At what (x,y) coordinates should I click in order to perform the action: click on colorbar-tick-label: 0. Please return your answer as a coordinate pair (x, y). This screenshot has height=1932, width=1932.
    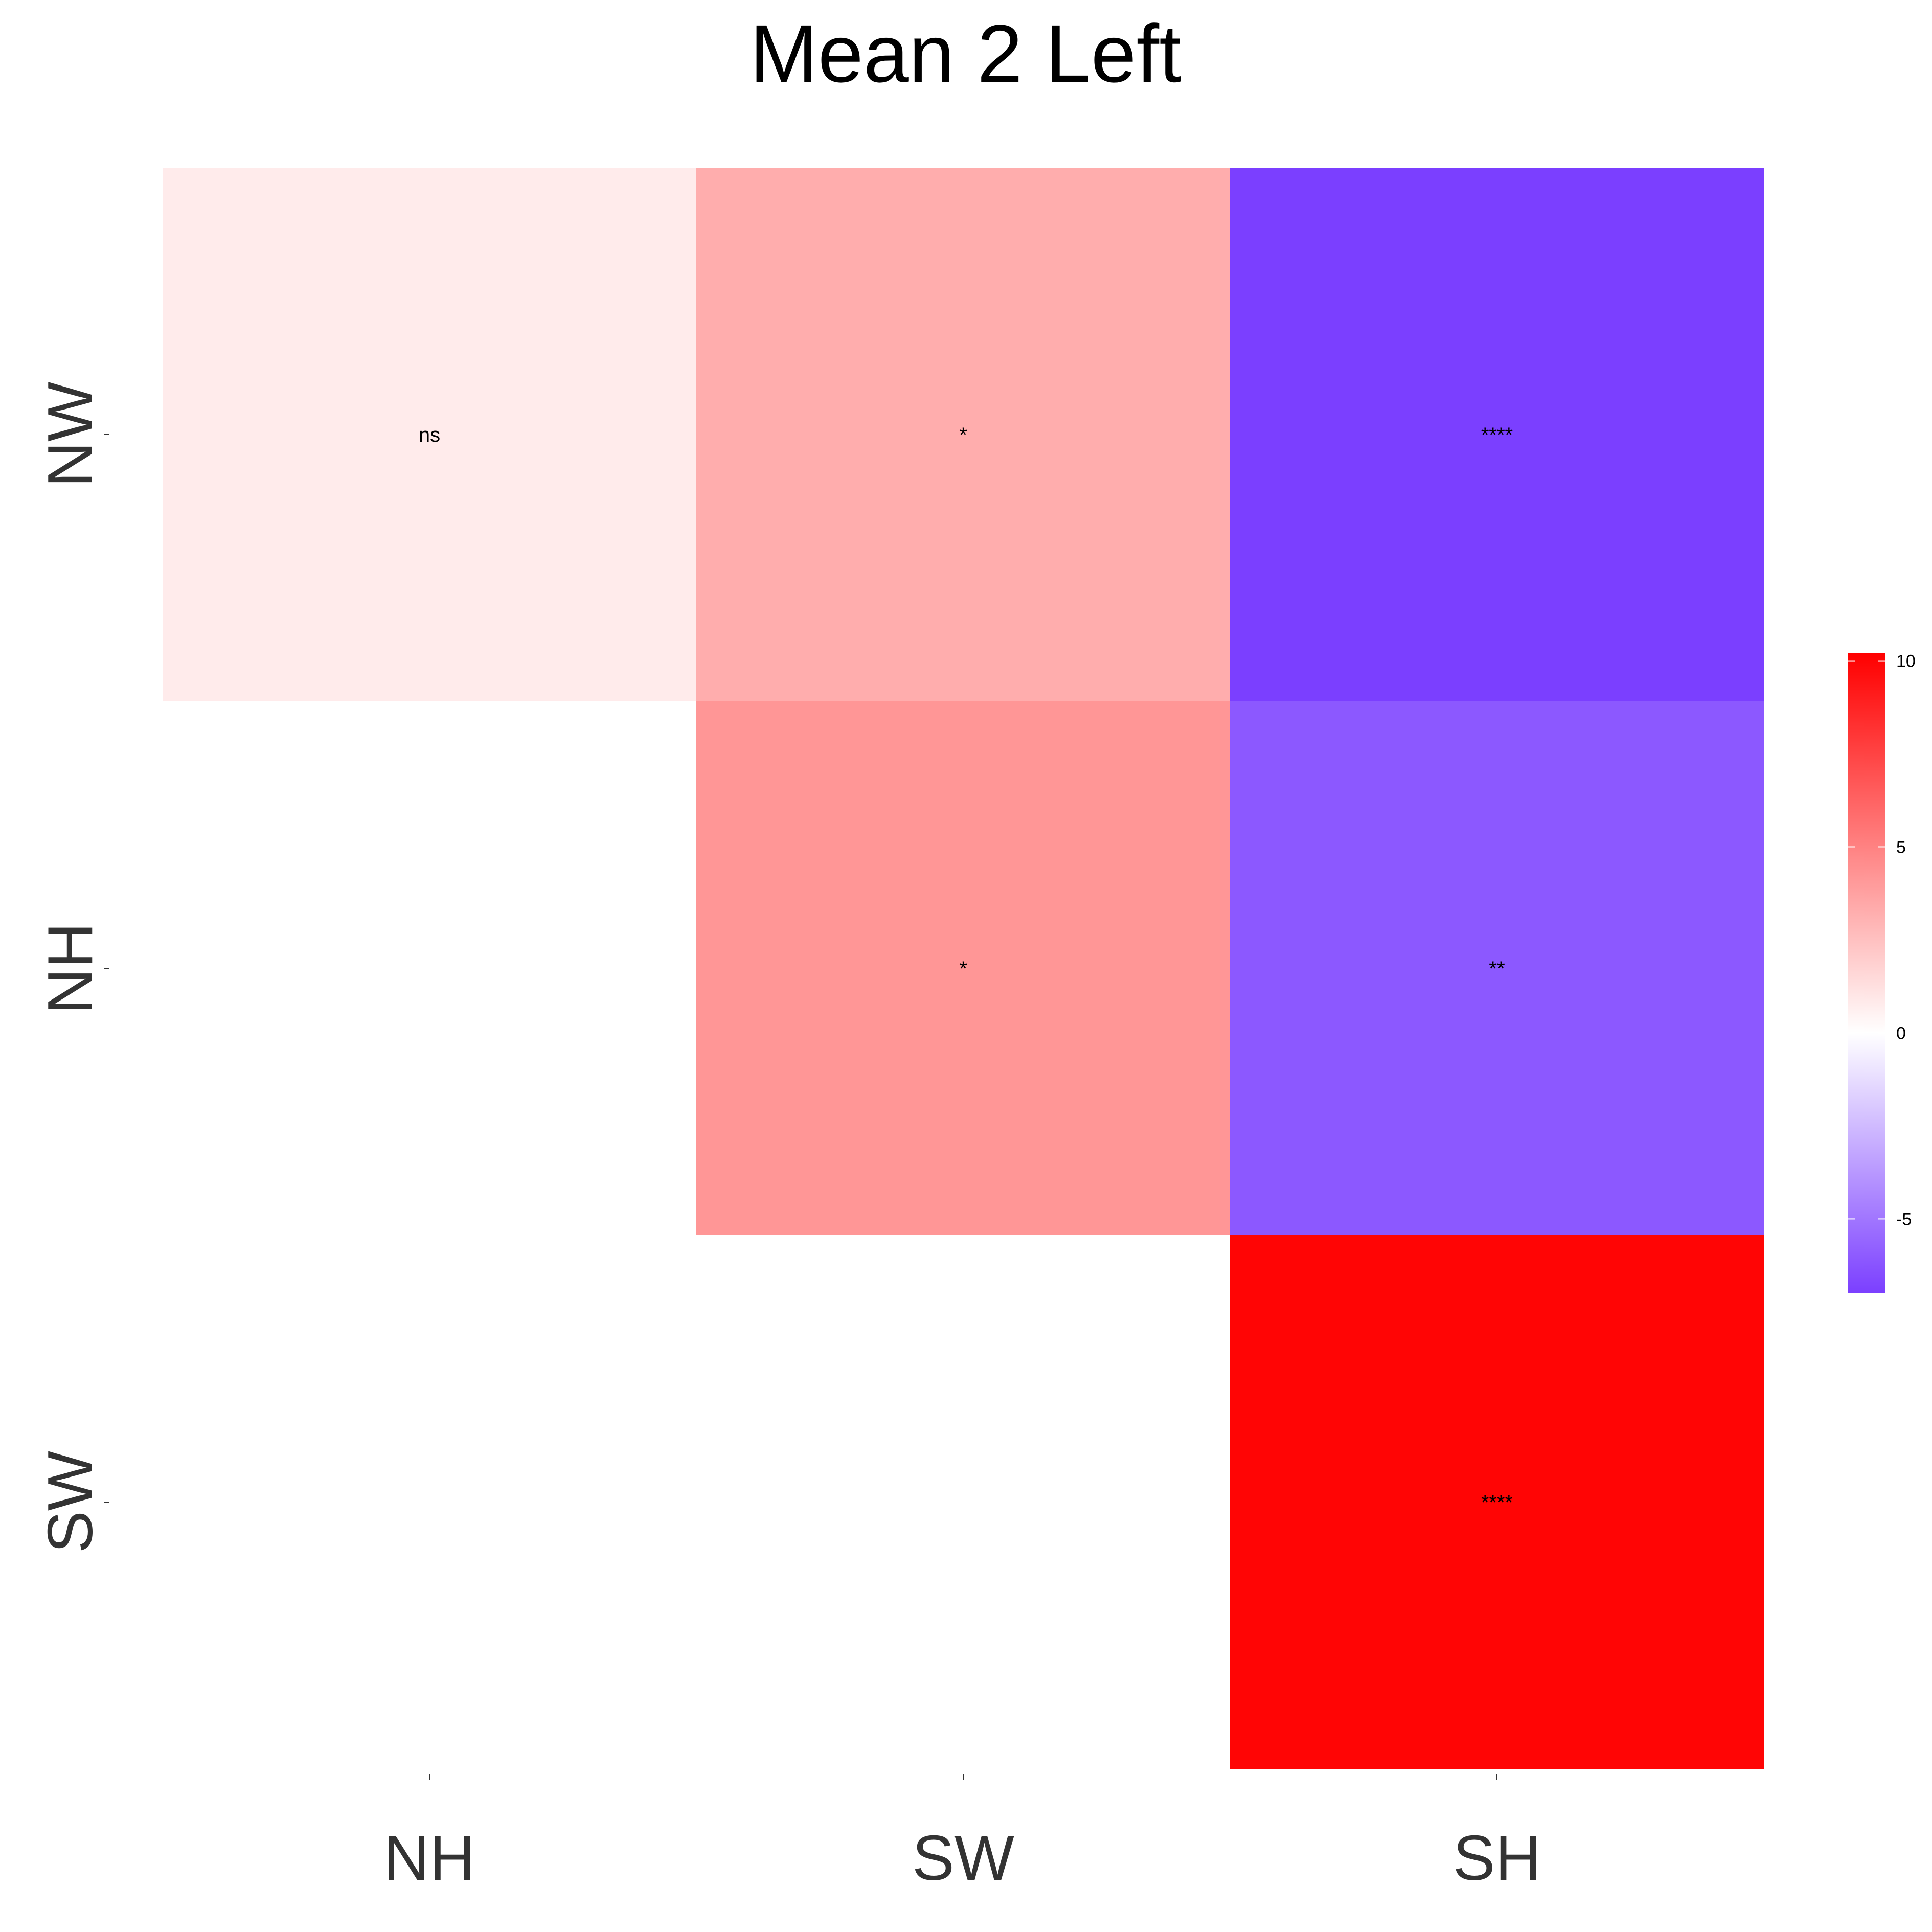
    Looking at the image, I should click on (1901, 1033).